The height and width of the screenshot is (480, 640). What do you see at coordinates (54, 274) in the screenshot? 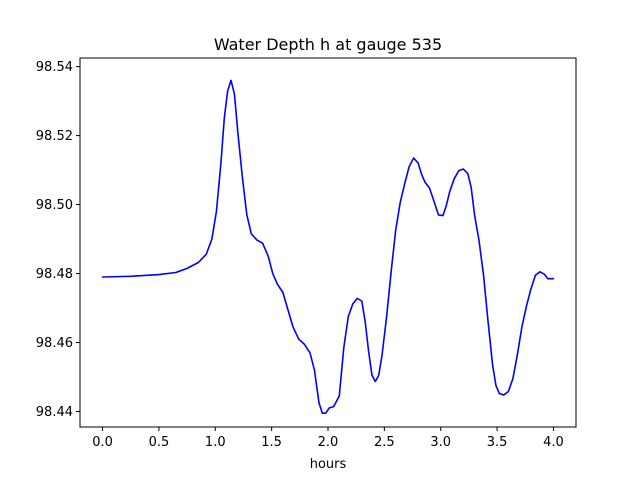
I see `y-tick-label: 98.48` at bounding box center [54, 274].